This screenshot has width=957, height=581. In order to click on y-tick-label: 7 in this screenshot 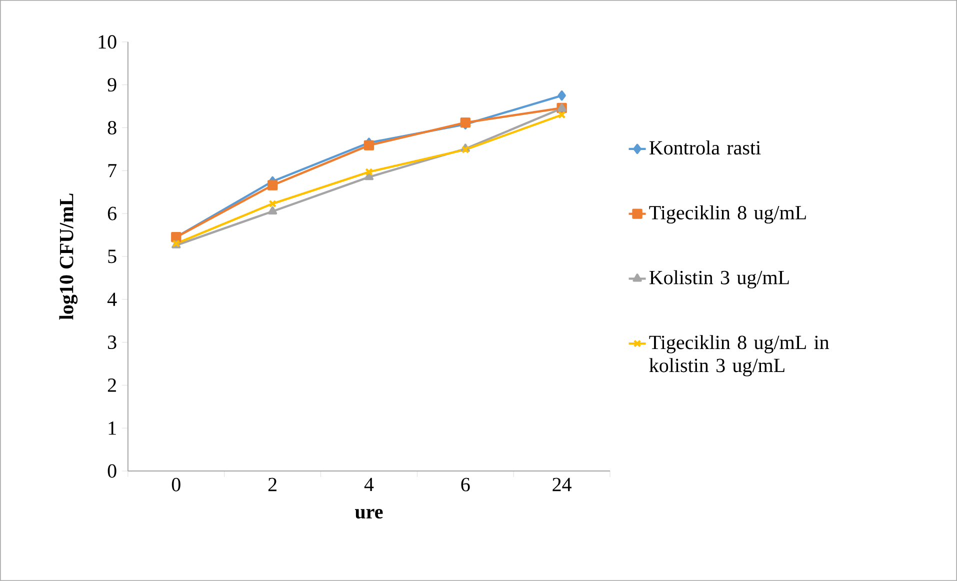, I will do `click(112, 171)`.